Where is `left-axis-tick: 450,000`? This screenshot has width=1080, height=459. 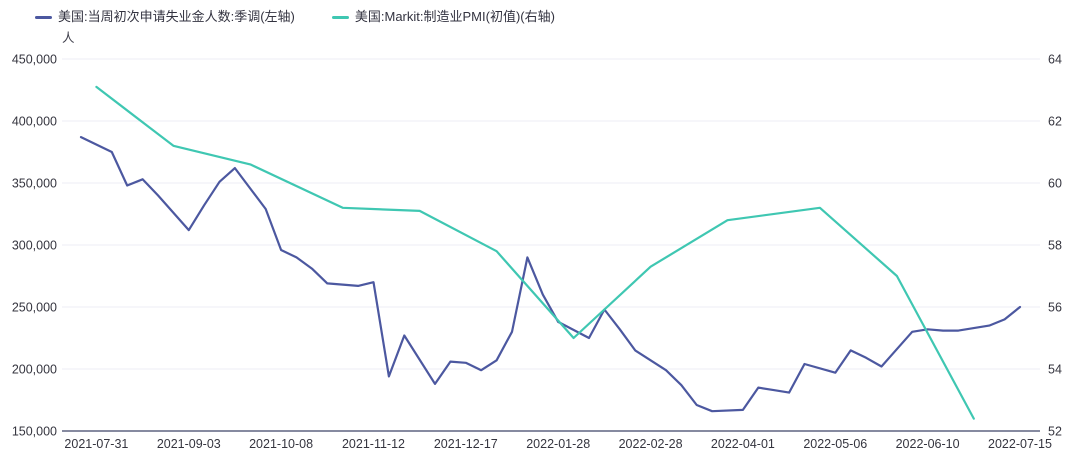
left-axis-tick: 450,000 is located at coordinates (34, 60).